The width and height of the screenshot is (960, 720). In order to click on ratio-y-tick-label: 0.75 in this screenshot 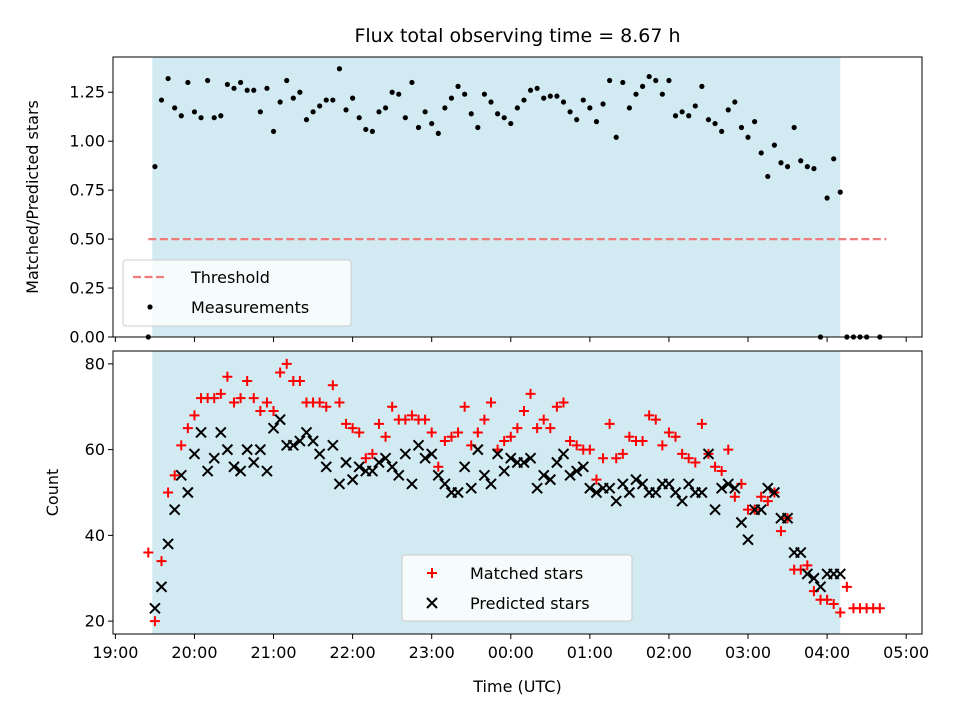, I will do `click(87, 190)`.